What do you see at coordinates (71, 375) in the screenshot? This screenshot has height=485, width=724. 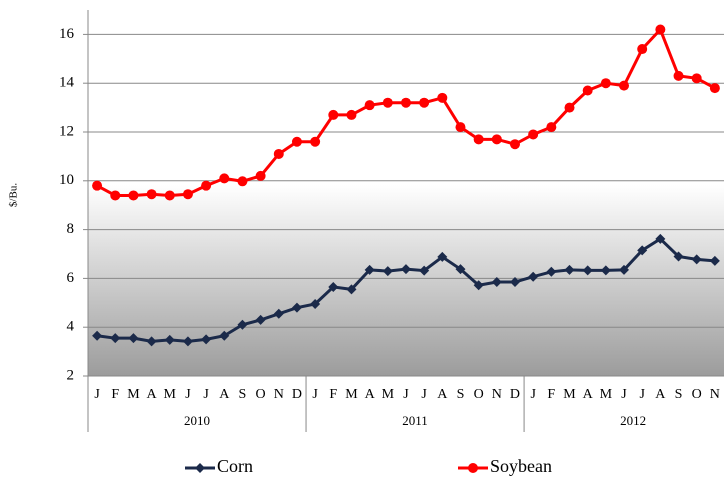 I see `y-tick-label: 2` at bounding box center [71, 375].